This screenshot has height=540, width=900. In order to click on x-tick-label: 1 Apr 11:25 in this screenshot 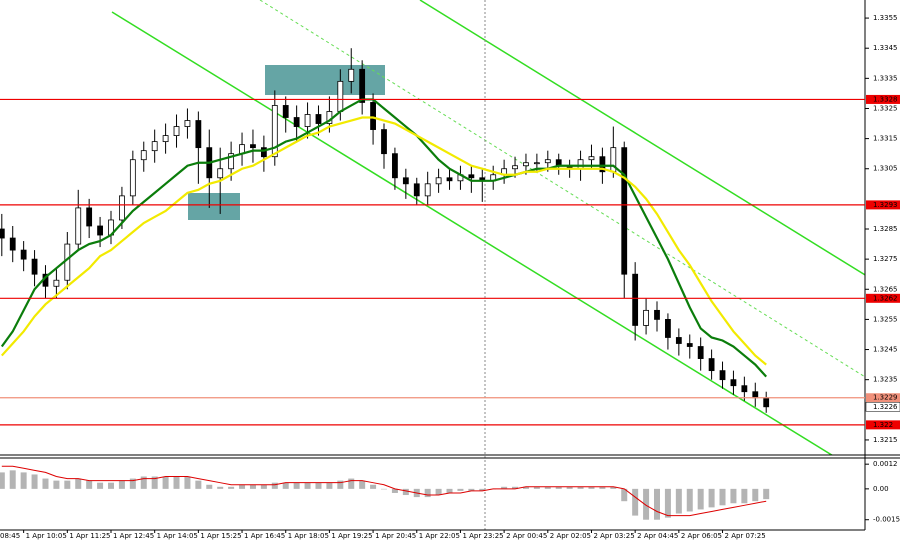, I will do `click(89, 536)`.